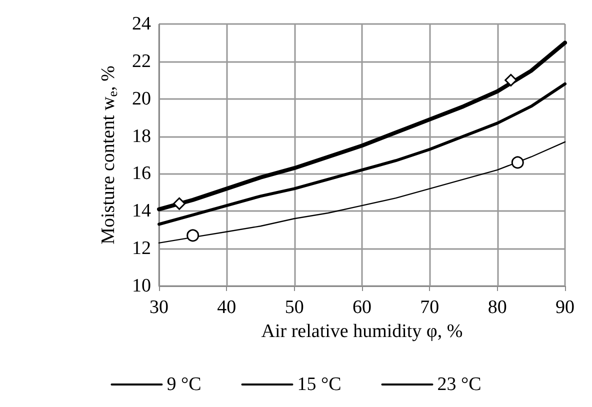 Image resolution: width=592 pixels, height=407 pixels. What do you see at coordinates (141, 136) in the screenshot?
I see `y-tick-label: 18` at bounding box center [141, 136].